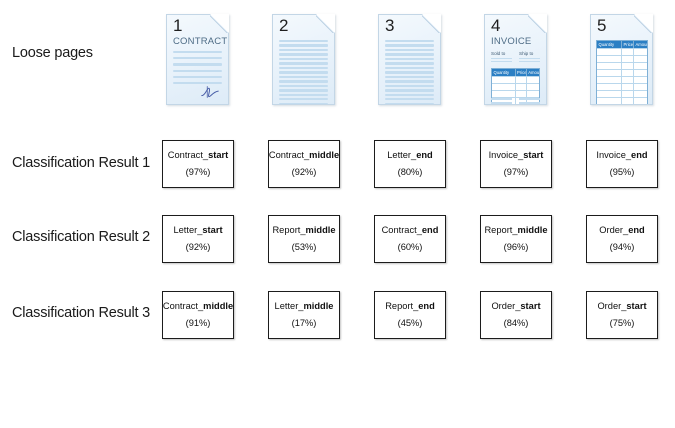 This screenshot has width=675, height=428. I want to click on document-number-label: 1, so click(178, 25).